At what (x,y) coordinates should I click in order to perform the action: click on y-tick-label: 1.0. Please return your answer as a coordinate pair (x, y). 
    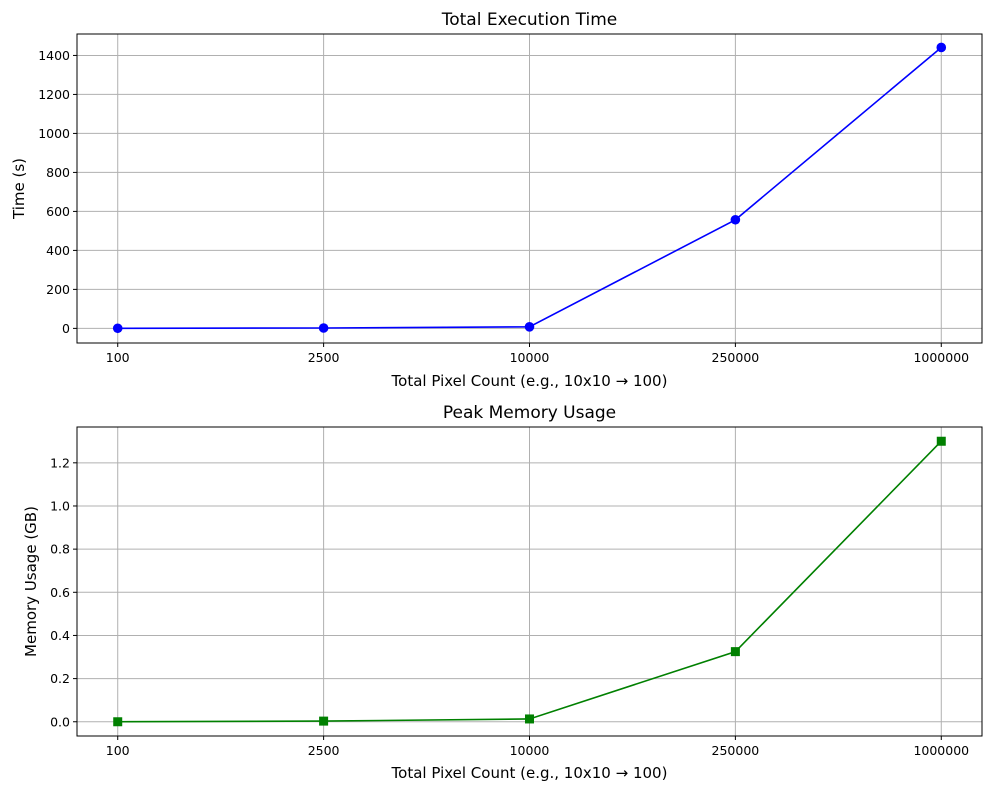
    Looking at the image, I should click on (60, 505).